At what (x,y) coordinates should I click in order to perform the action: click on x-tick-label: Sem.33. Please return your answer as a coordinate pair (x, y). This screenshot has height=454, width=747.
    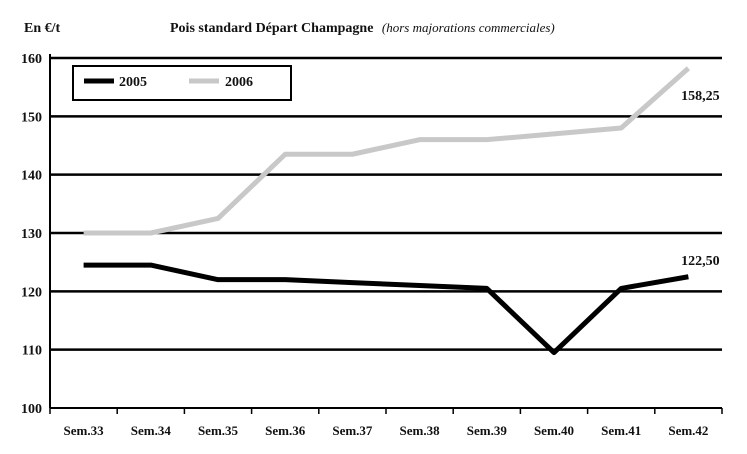
    Looking at the image, I should click on (84, 430).